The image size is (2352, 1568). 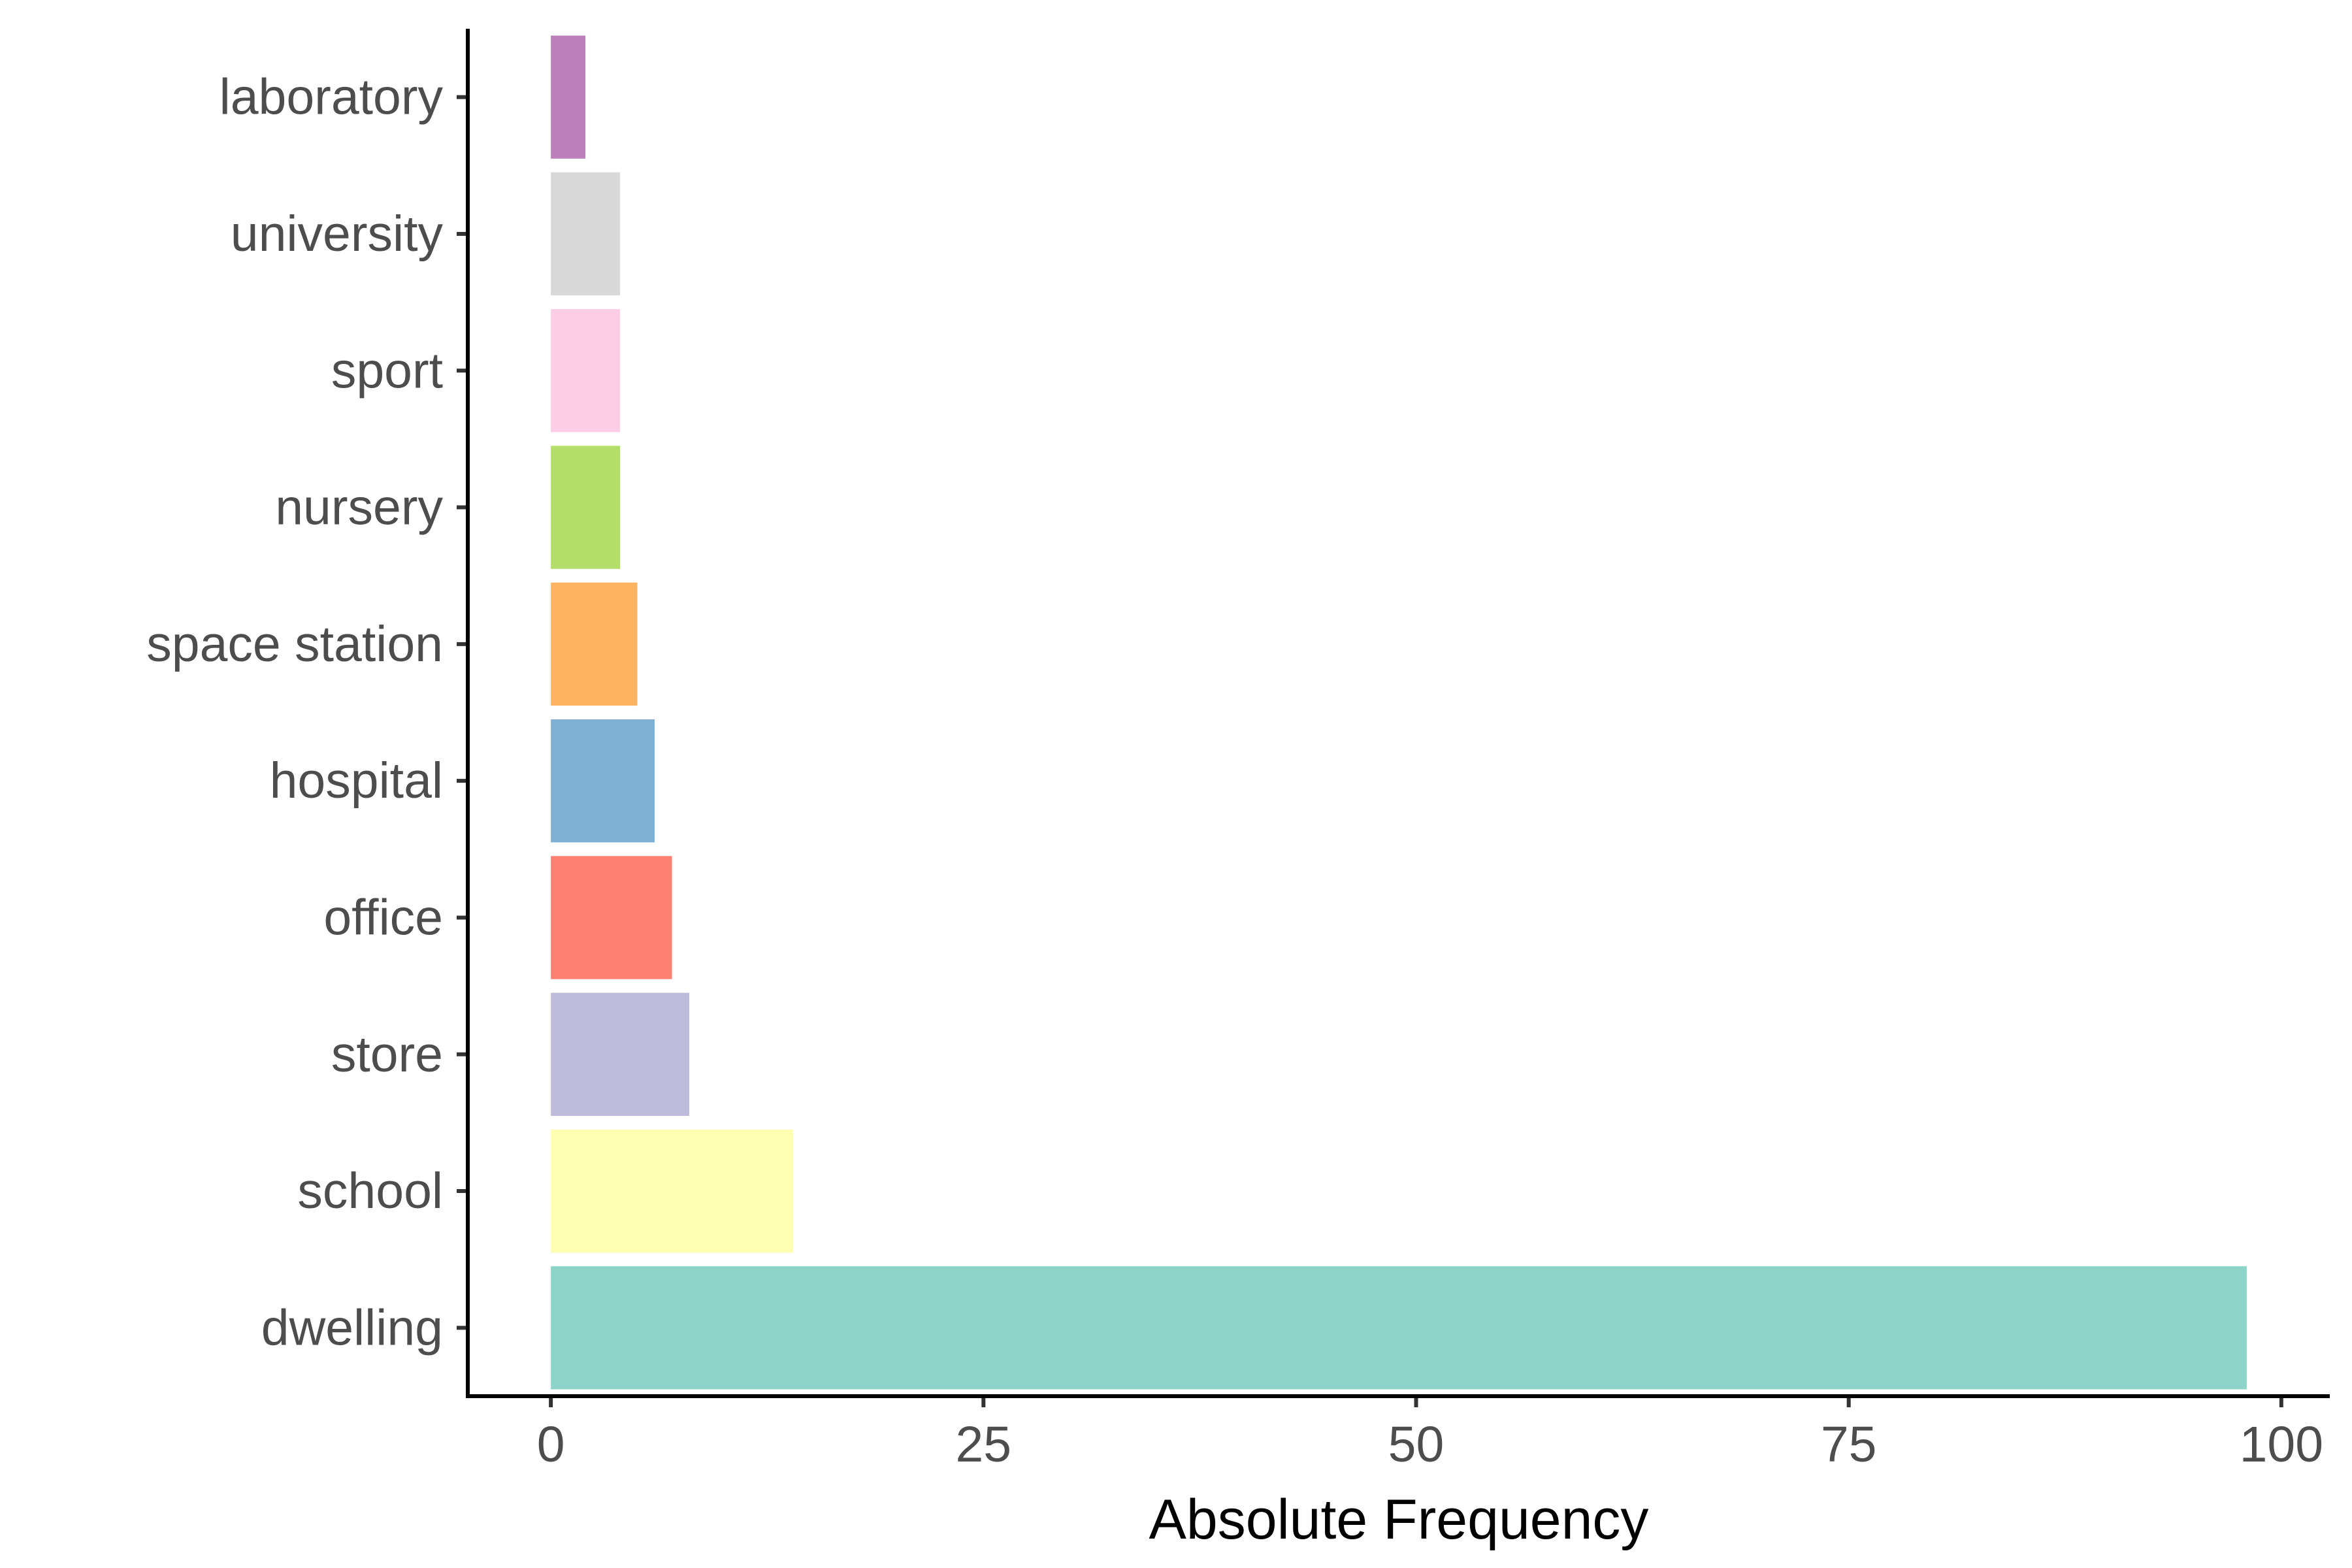 I want to click on x-axis-ticks: 0 25 50 75 100, so click(x=1430, y=1434).